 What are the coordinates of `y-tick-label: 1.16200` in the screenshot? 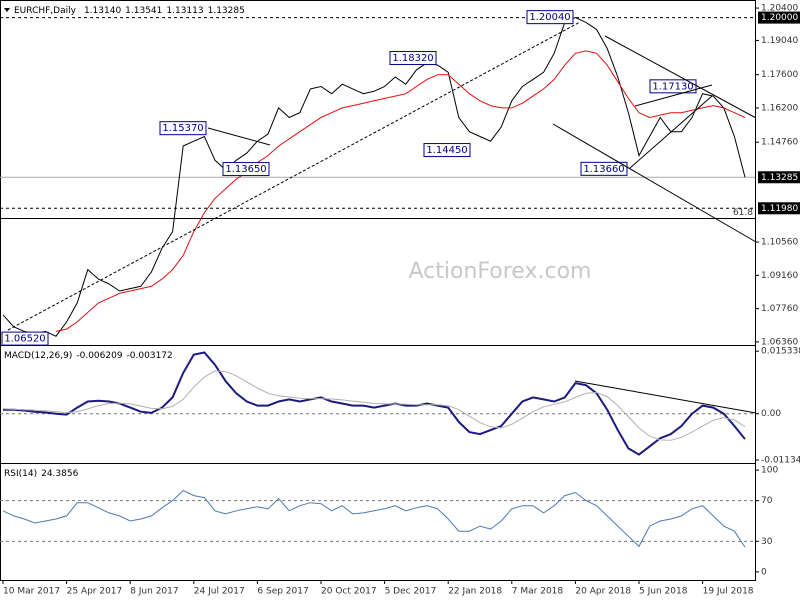 It's located at (779, 108).